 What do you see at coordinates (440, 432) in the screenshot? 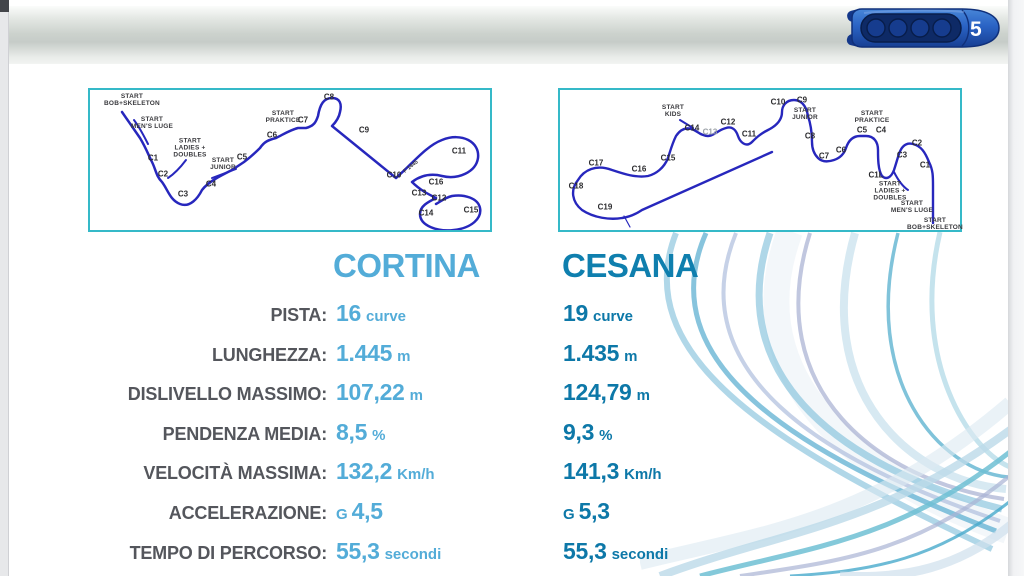
I see `cortina-value-cell: 8,5%` at bounding box center [440, 432].